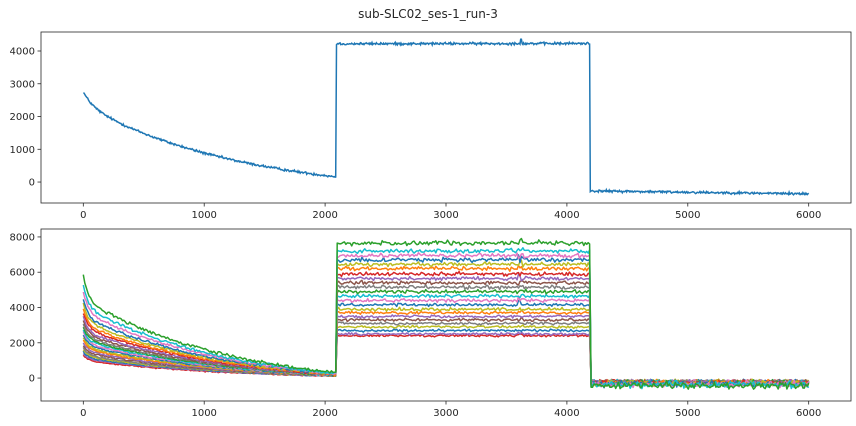  I want to click on figure-title: sub-SLC02_ses-1_run-3, so click(428, 14).